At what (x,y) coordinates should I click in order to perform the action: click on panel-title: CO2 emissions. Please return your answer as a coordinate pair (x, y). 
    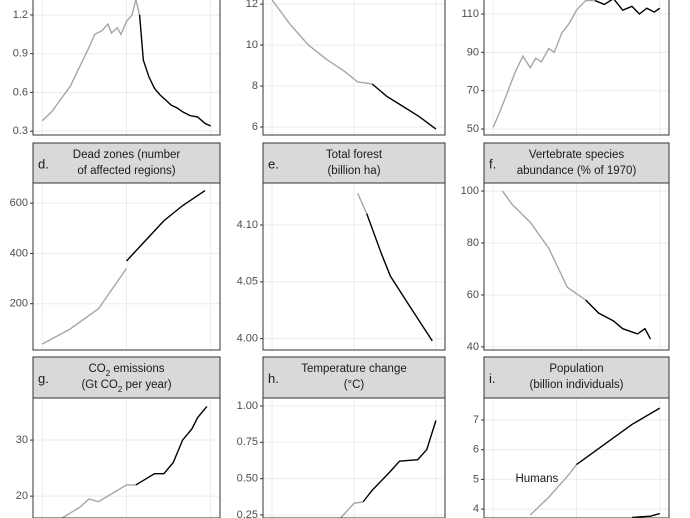
    Looking at the image, I should click on (126, 370).